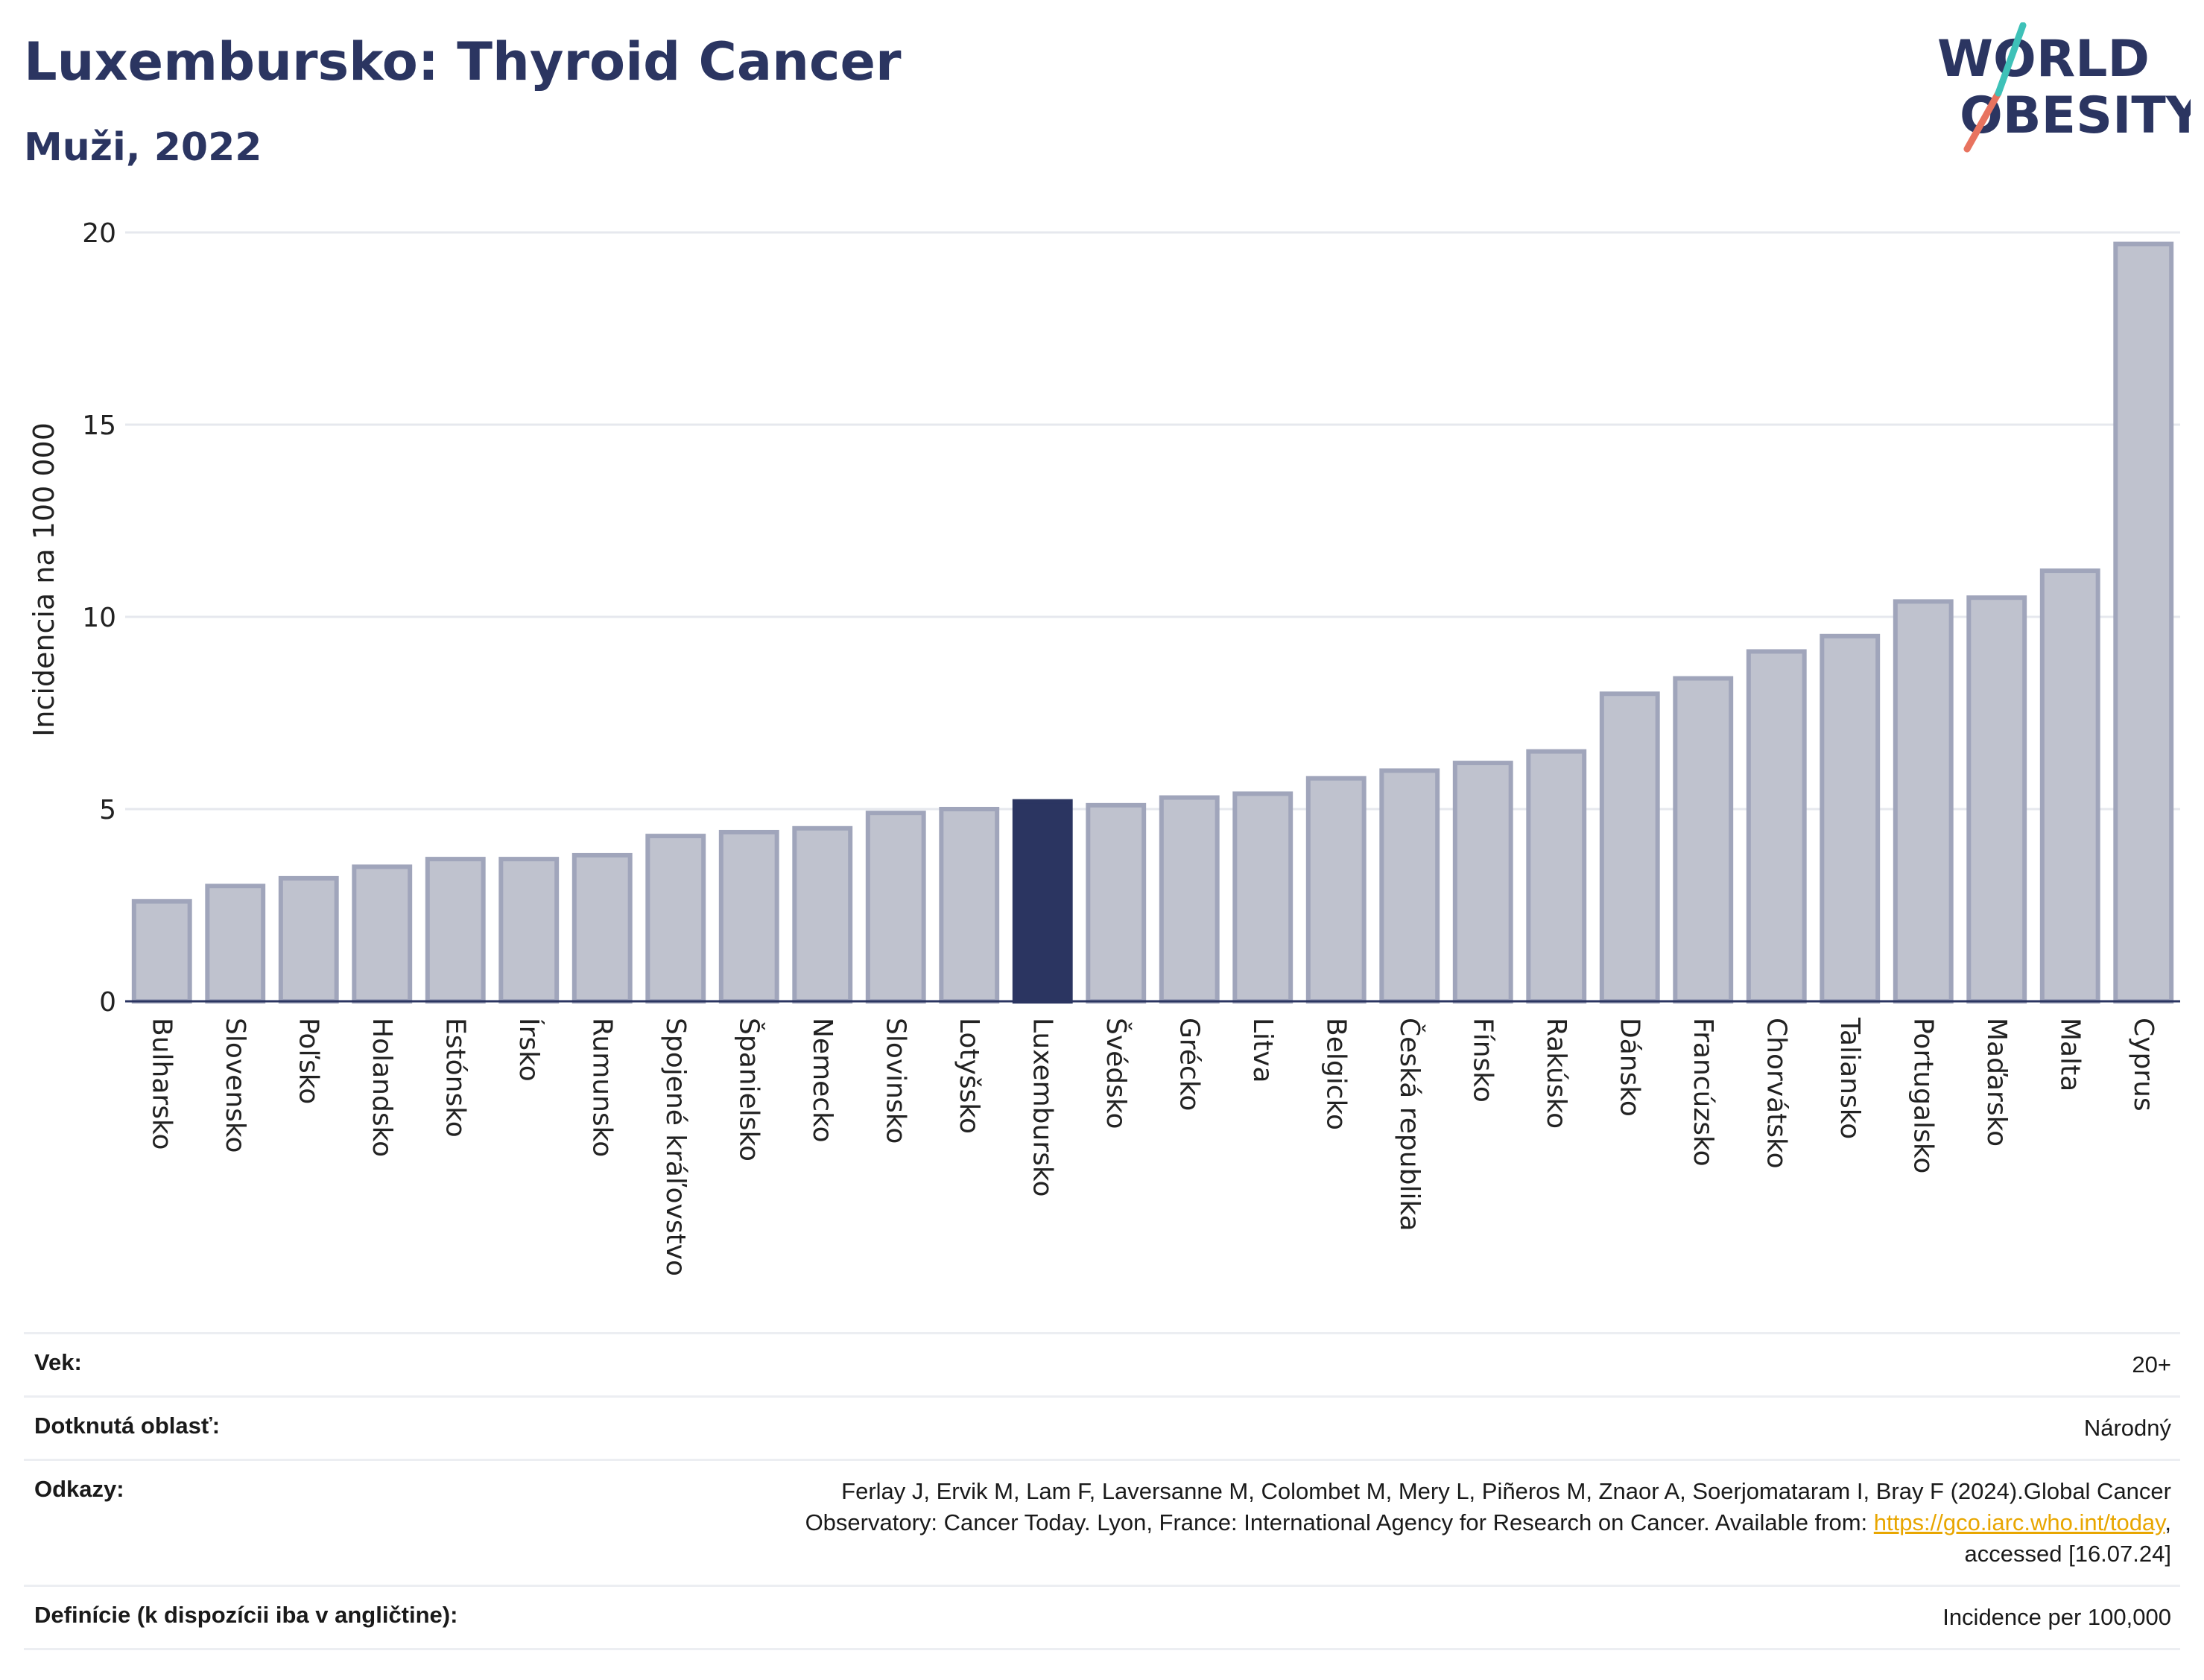  Describe the element at coordinates (2151, 1364) in the screenshot. I see `age-value: 20+` at that location.